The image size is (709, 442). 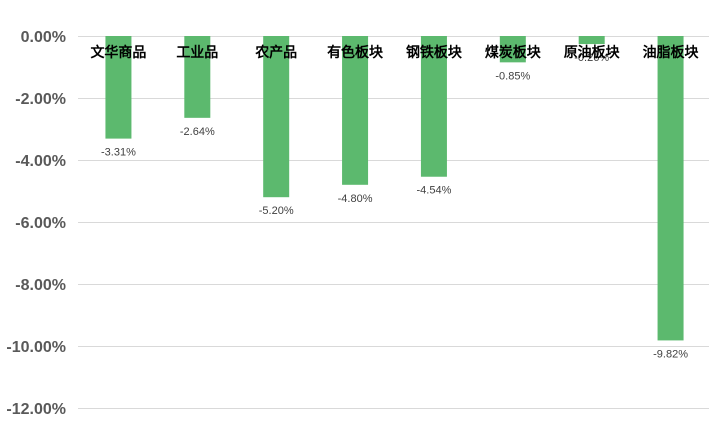 I want to click on category-label: 煤炭板块, so click(x=513, y=52).